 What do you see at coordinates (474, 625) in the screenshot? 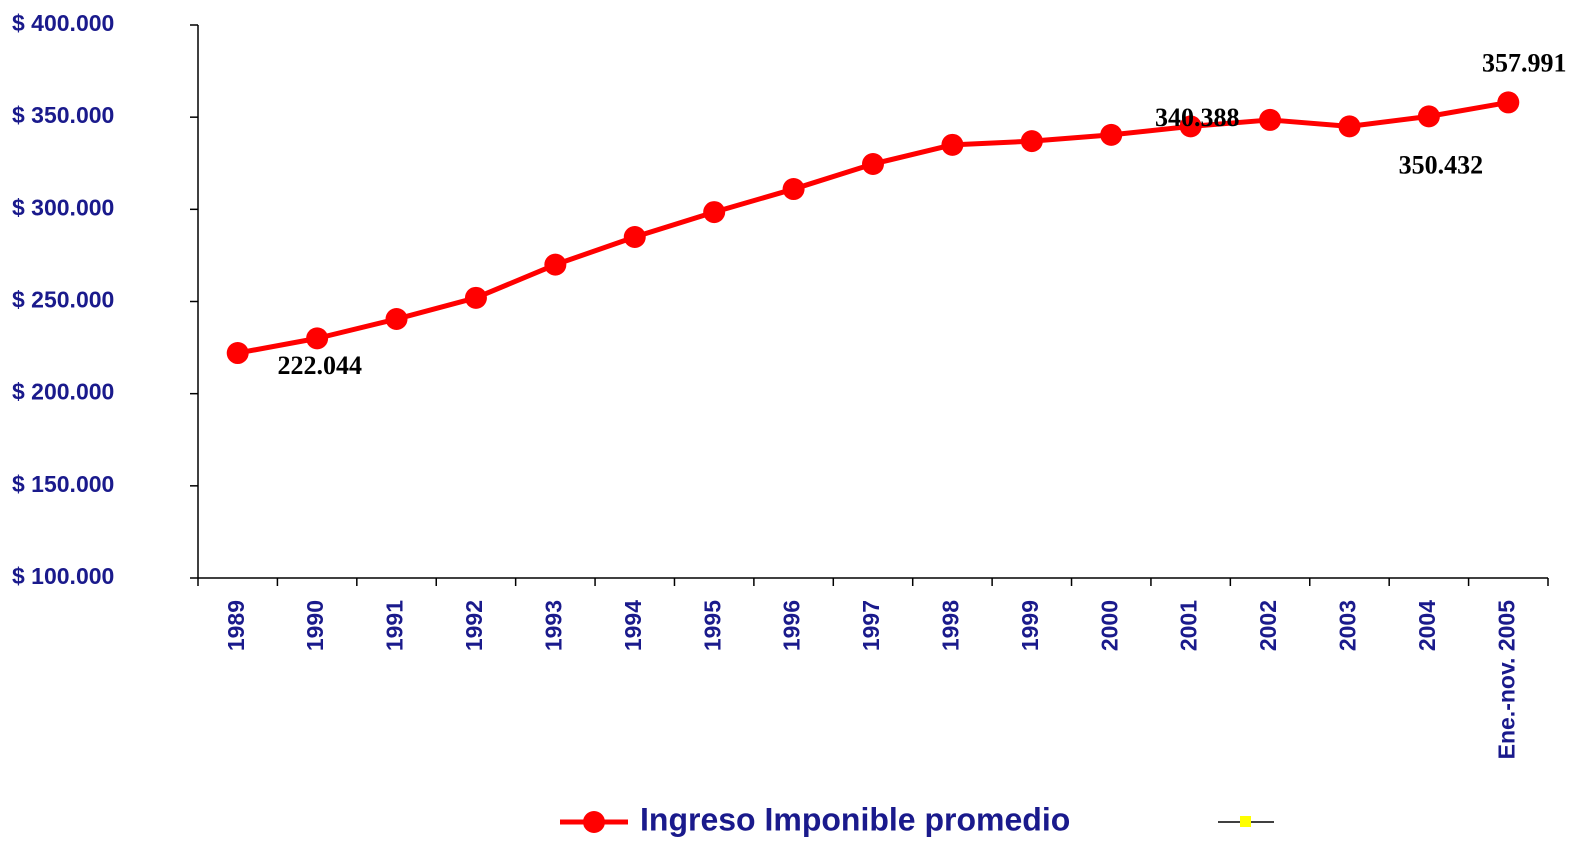
I see `x-tick-label: 1992` at bounding box center [474, 625].